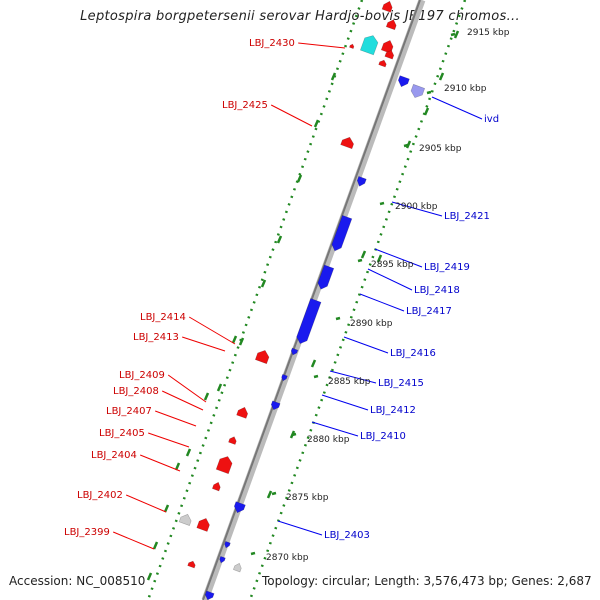  What do you see at coordinates (328, 440) in the screenshot?
I see `kbp-tick-label: 2880 kbp` at bounding box center [328, 440].